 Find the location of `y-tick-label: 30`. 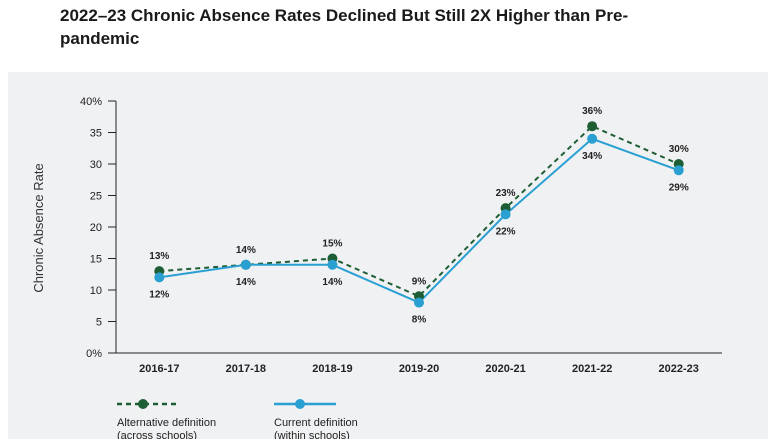

y-tick-label: 30 is located at coordinates (96, 165).